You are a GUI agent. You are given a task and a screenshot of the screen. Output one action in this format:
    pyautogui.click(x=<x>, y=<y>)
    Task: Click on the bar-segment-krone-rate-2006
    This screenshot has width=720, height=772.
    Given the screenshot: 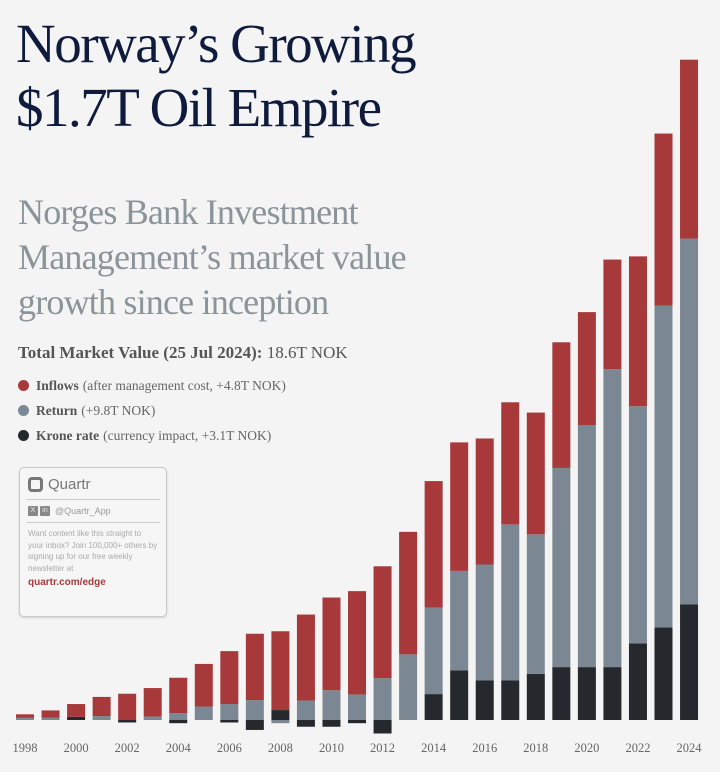 What is the action you would take?
    pyautogui.click(x=229, y=721)
    